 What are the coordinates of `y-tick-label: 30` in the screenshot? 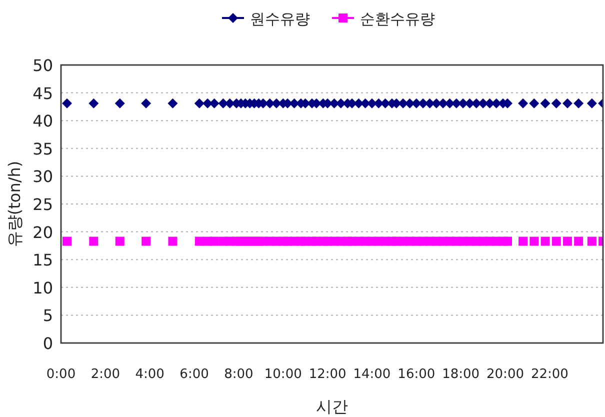 It's located at (42, 176).